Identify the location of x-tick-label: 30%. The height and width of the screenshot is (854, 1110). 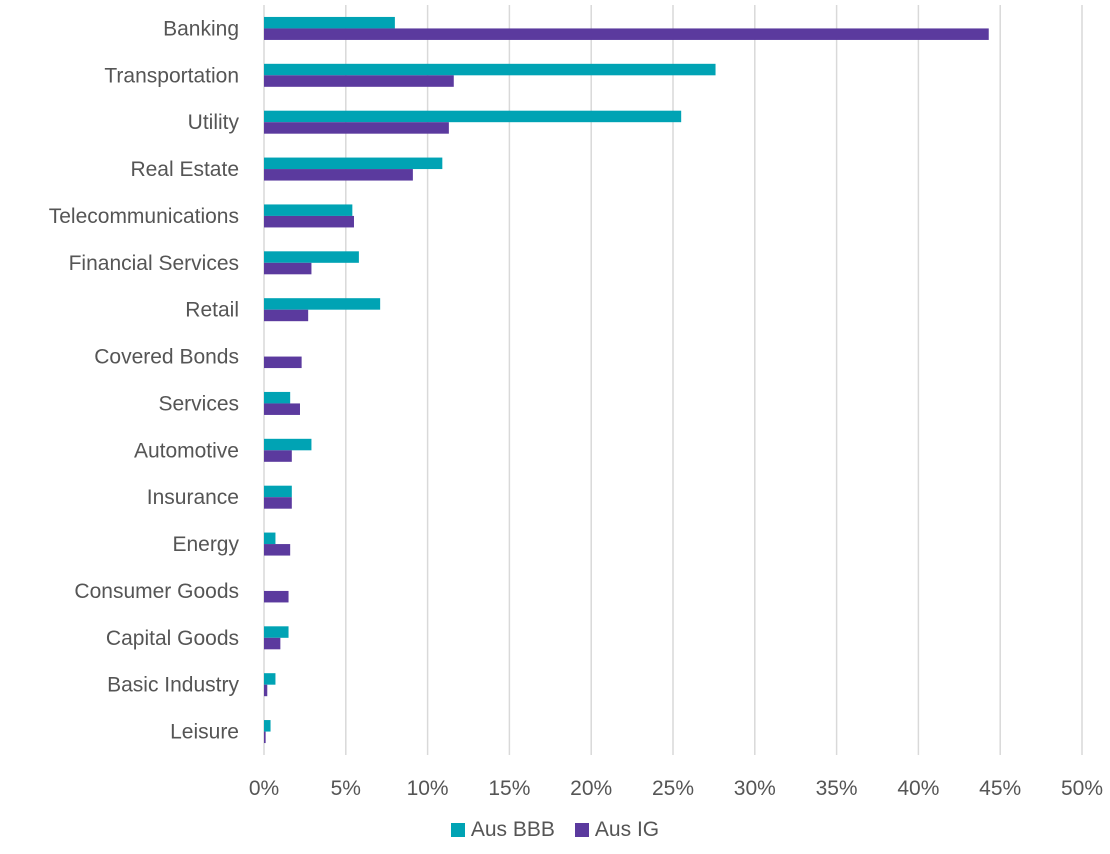
(755, 788).